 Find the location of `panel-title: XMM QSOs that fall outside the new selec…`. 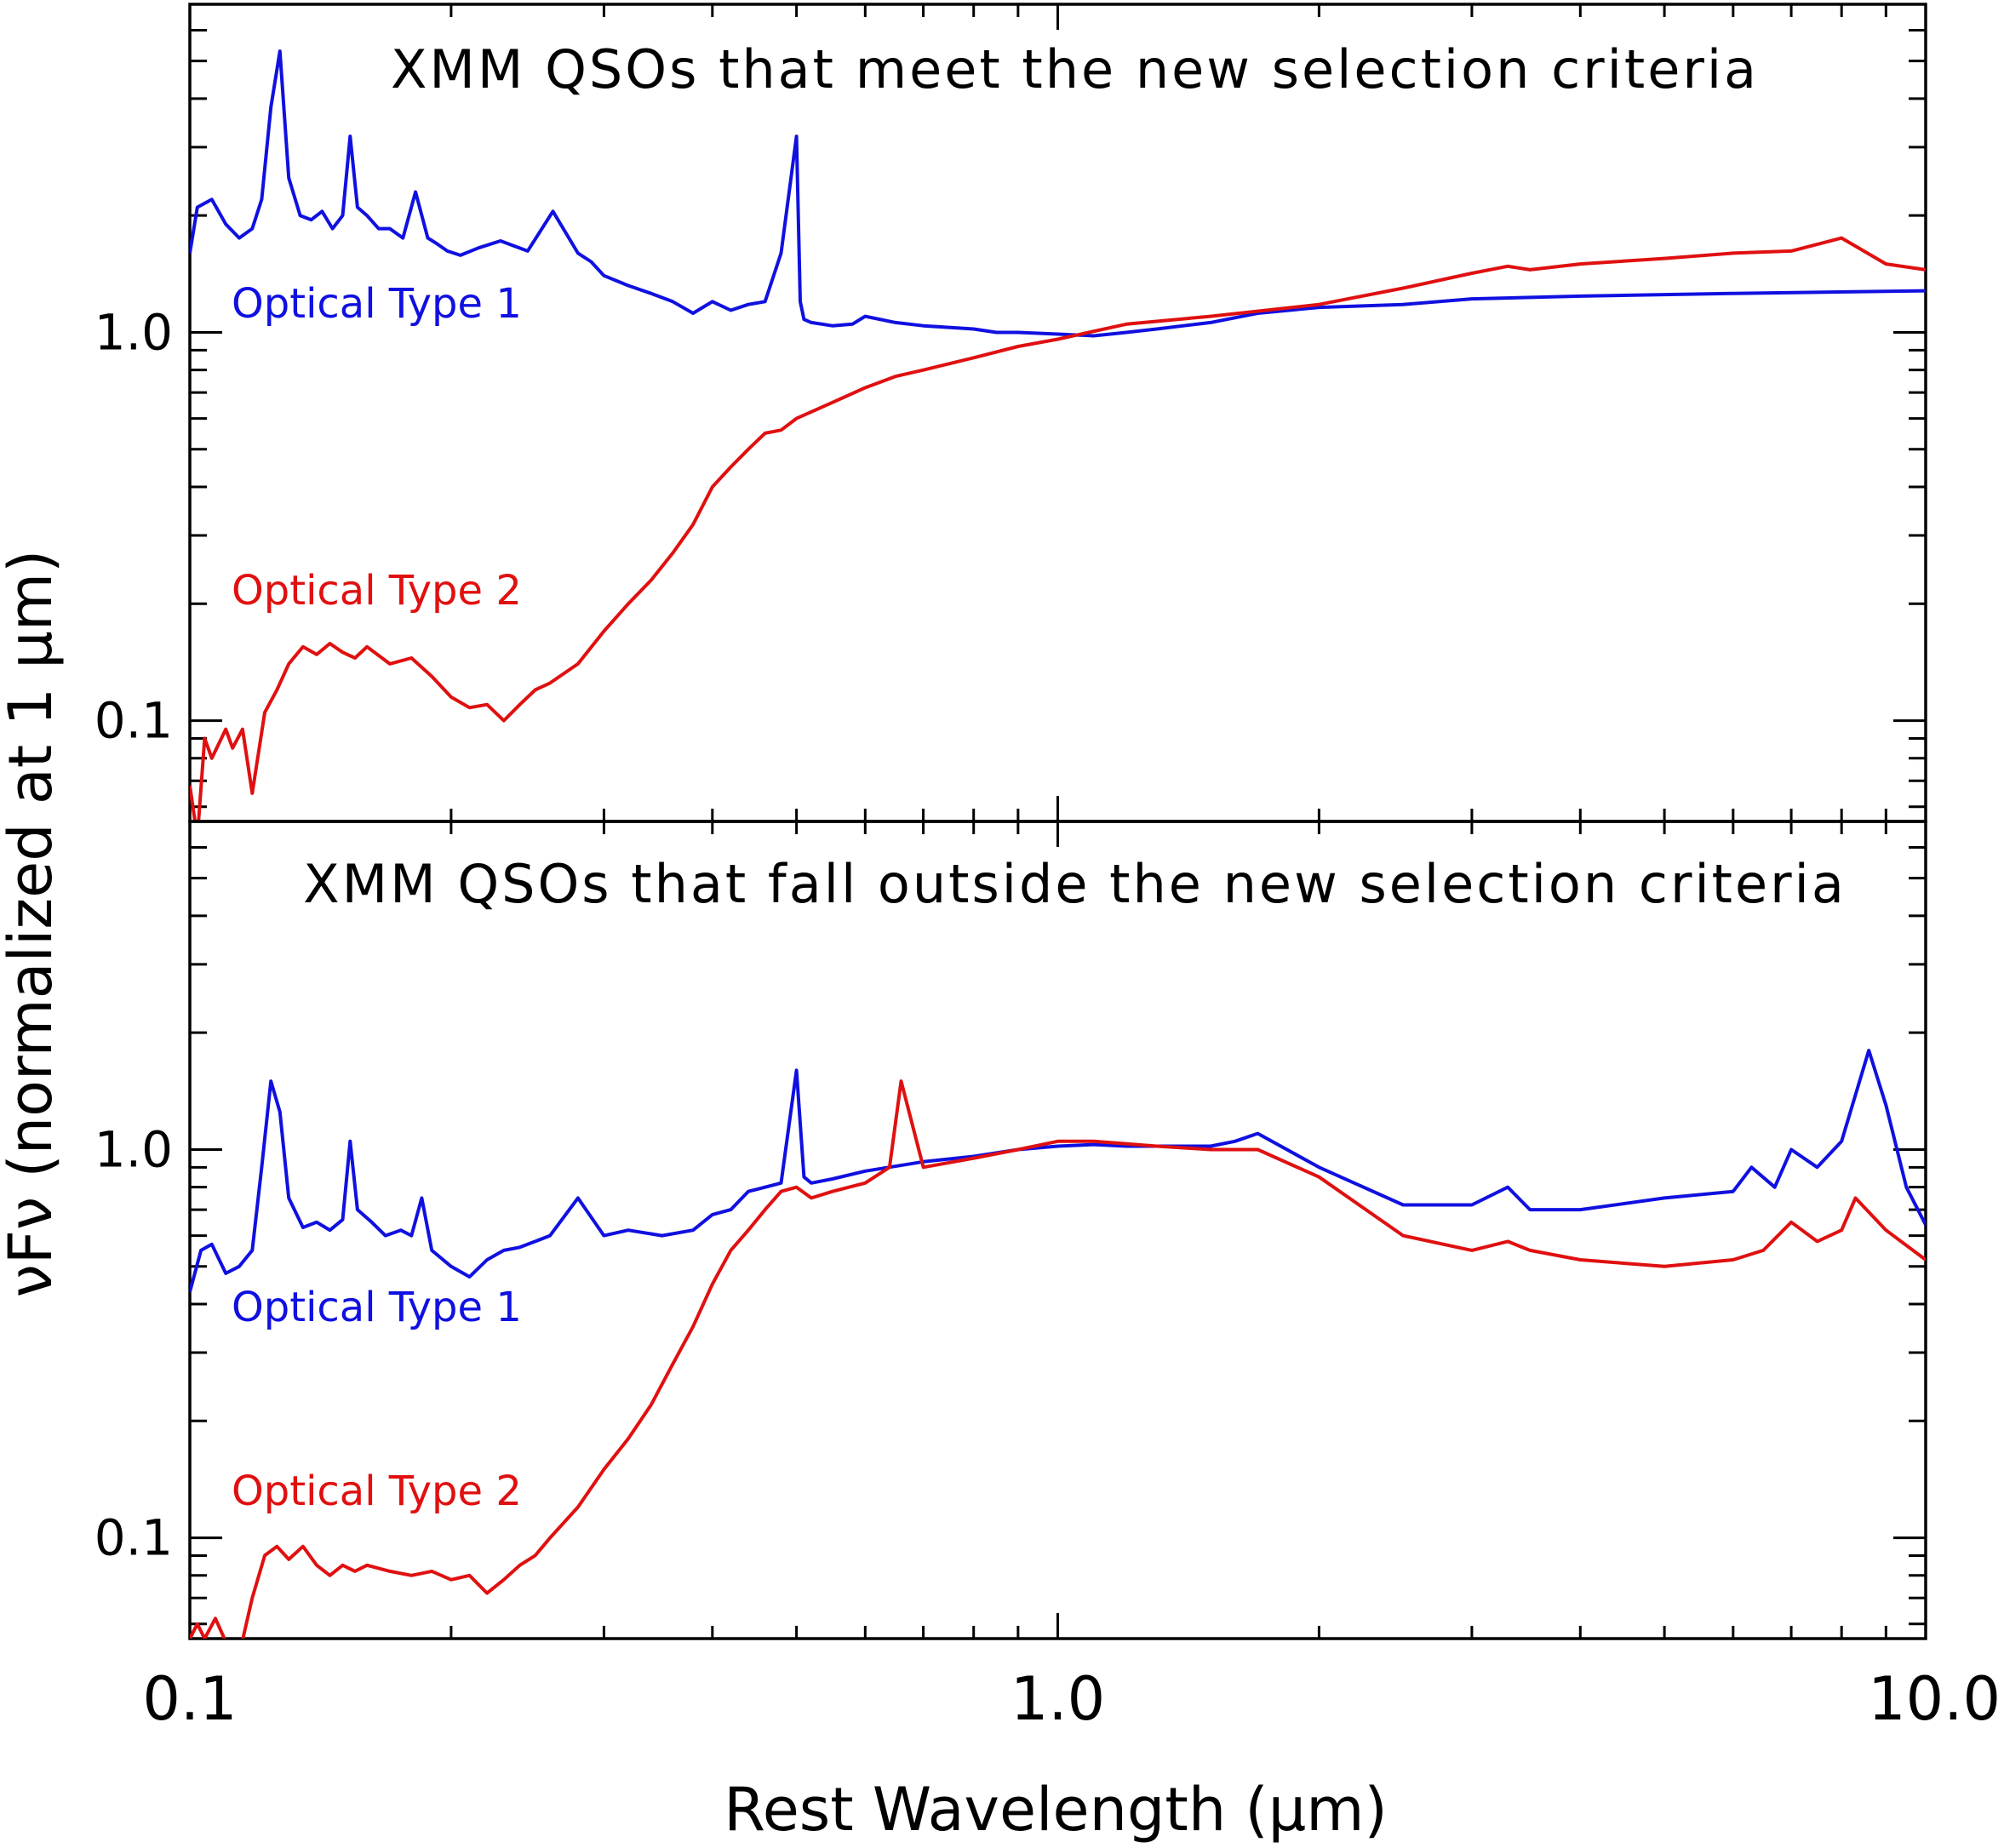

panel-title: XMM QSOs that fall outside the new selec… is located at coordinates (1075, 884).